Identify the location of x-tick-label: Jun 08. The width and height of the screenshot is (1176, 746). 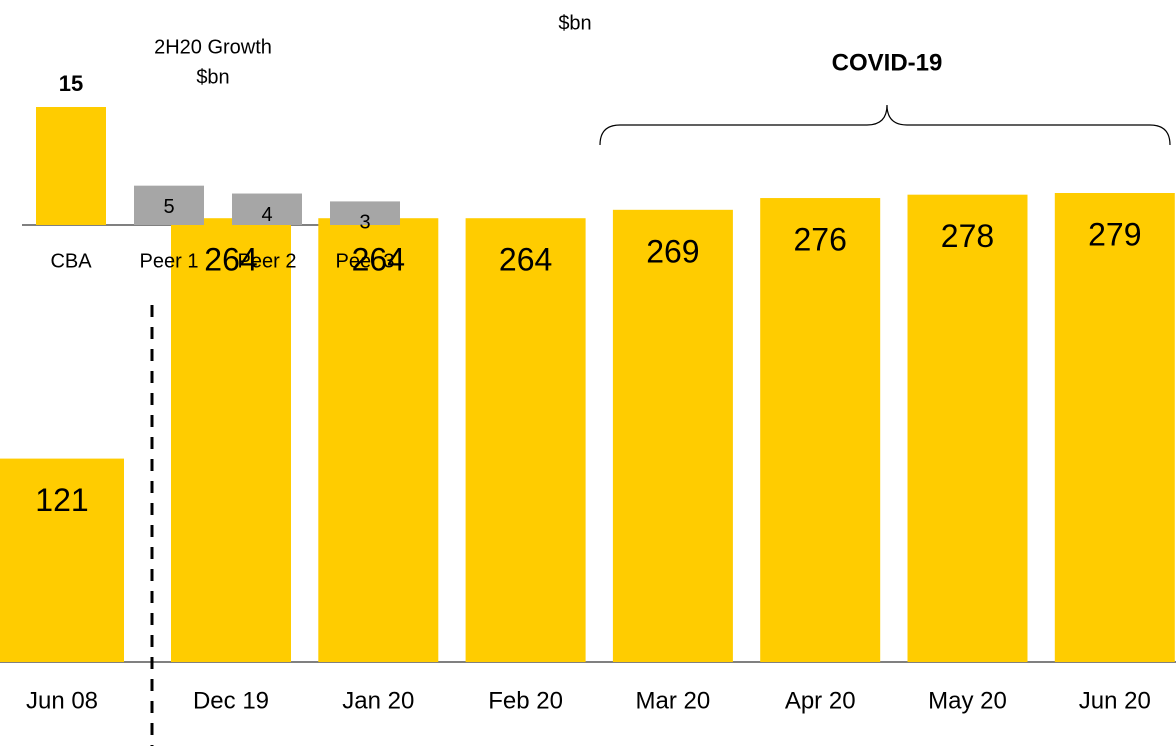
(62, 700).